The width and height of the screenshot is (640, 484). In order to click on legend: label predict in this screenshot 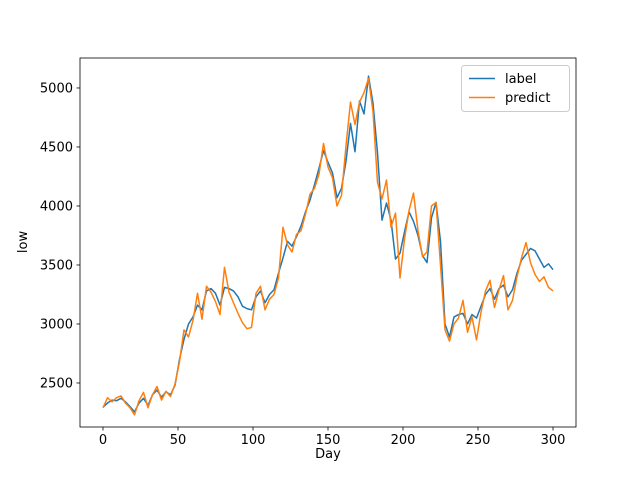, I will do `click(515, 88)`.